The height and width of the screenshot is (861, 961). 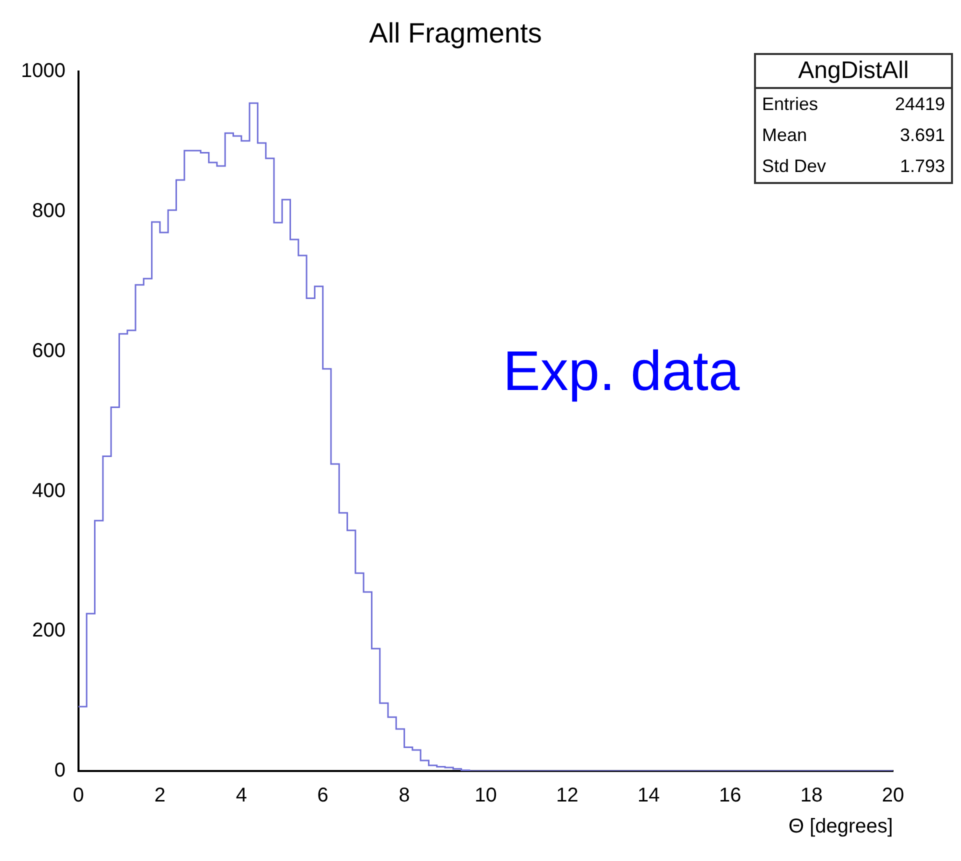 What do you see at coordinates (621, 370) in the screenshot?
I see `annotation: Exp. data` at bounding box center [621, 370].